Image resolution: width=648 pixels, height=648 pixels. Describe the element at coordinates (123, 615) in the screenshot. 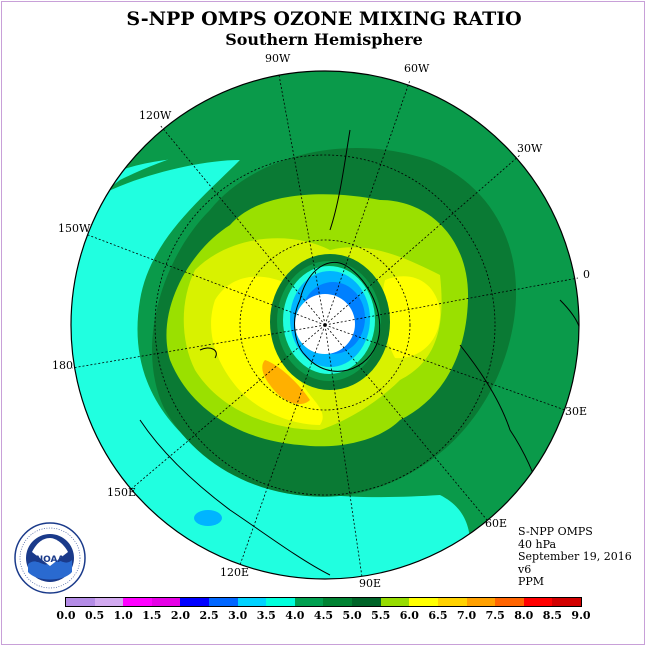

I see `colorbar-tick-label: 1.0` at that location.